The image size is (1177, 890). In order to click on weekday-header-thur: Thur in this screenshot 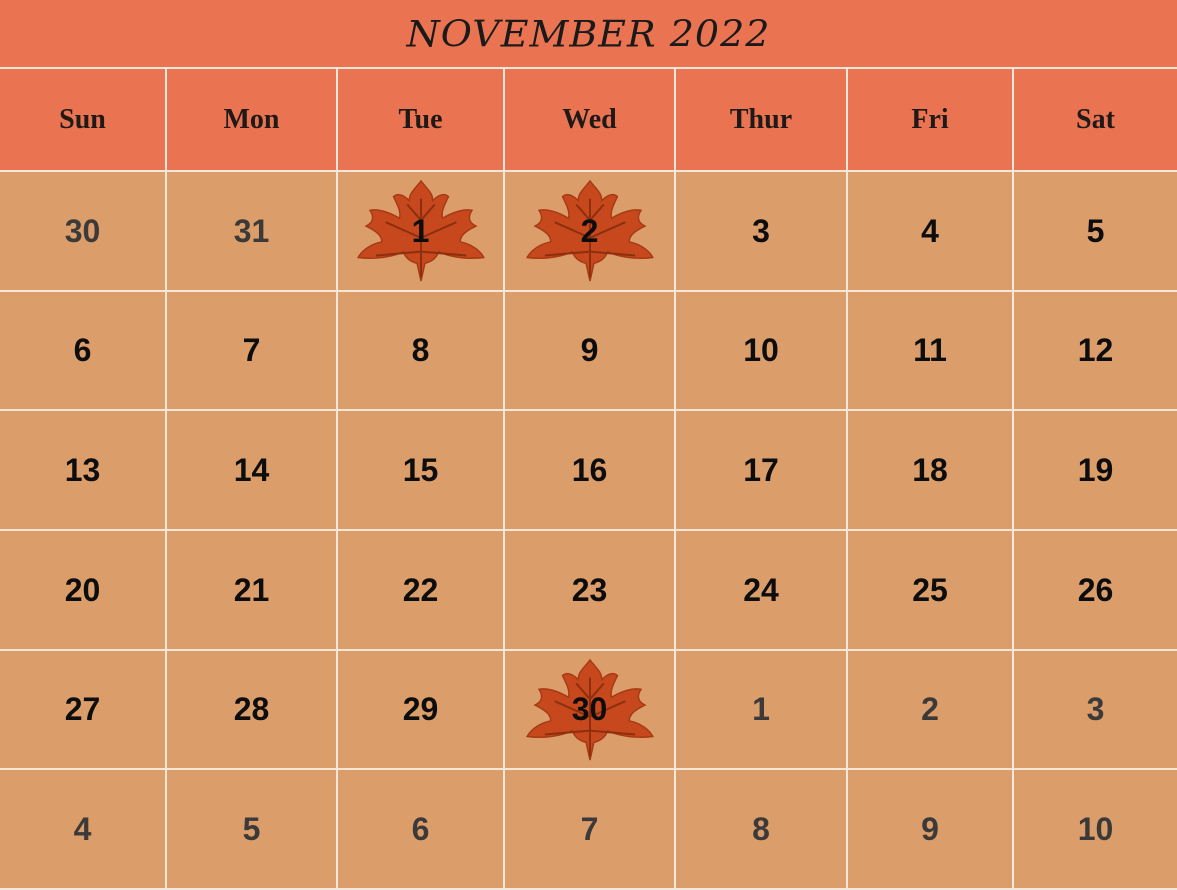, I will do `click(762, 119)`.